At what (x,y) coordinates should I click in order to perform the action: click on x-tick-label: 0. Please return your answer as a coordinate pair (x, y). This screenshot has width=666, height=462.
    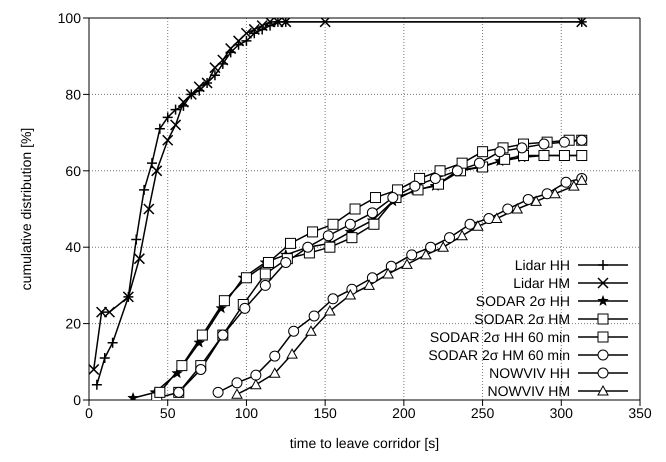
    Looking at the image, I should click on (89, 412).